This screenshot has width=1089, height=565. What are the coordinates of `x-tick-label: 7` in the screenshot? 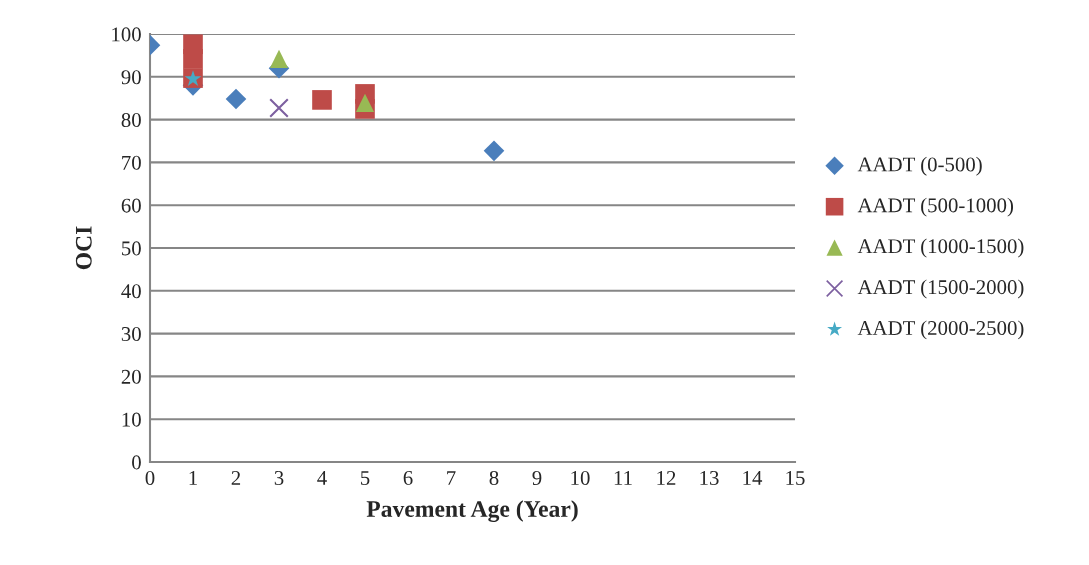 It's located at (451, 478).